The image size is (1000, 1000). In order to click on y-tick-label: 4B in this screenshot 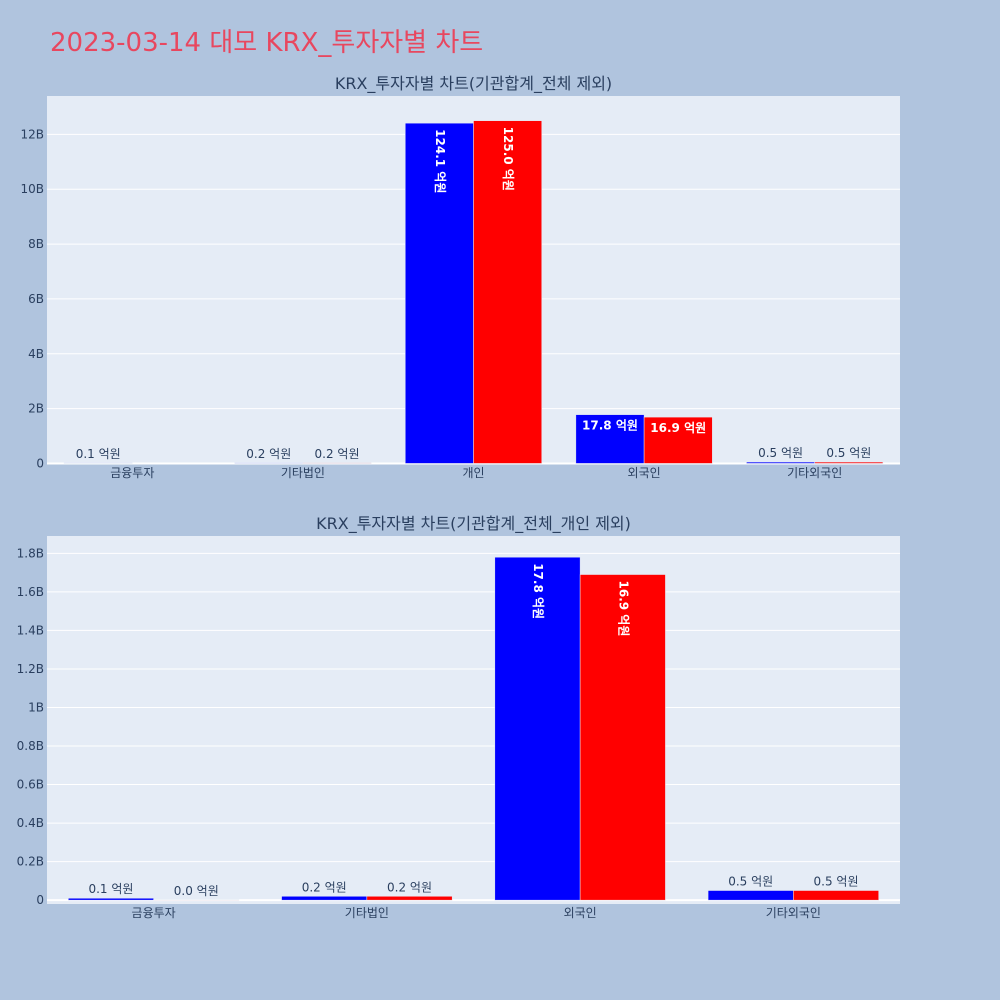, I will do `click(36, 354)`.